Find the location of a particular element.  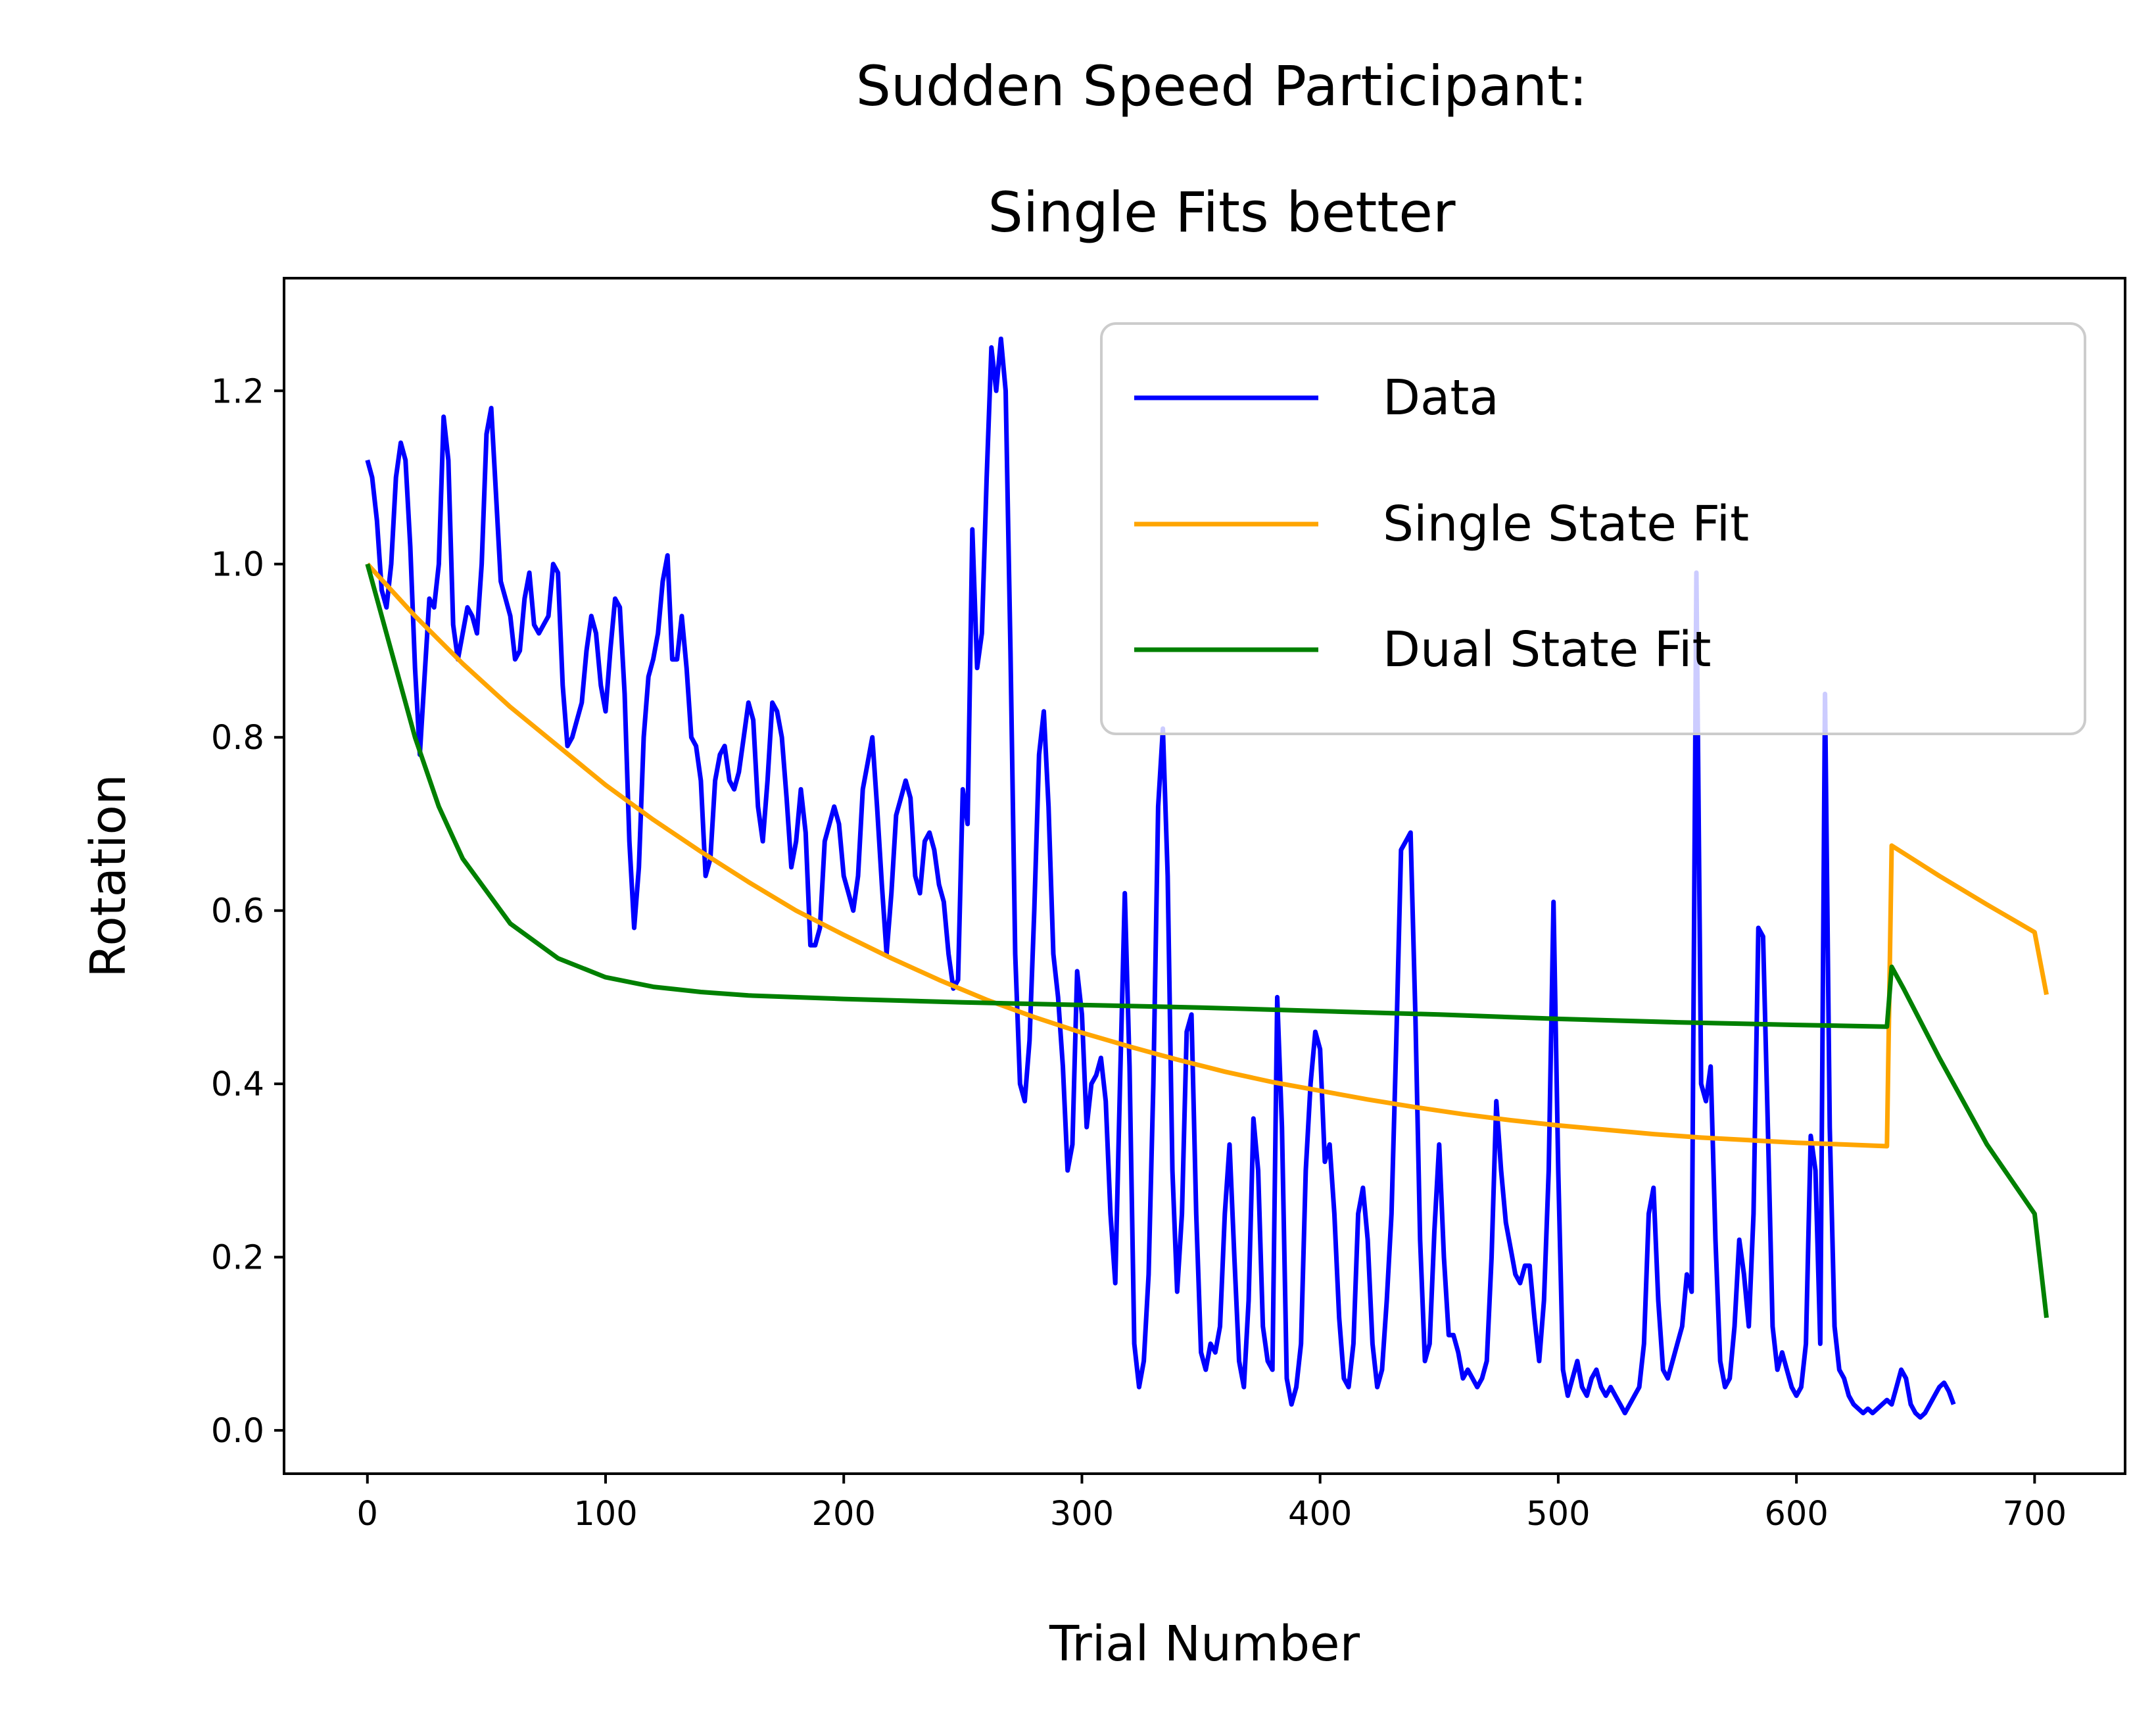

x-axis-ticks: 0 100 200 300 400 500 600 700 is located at coordinates (1212, 1504).